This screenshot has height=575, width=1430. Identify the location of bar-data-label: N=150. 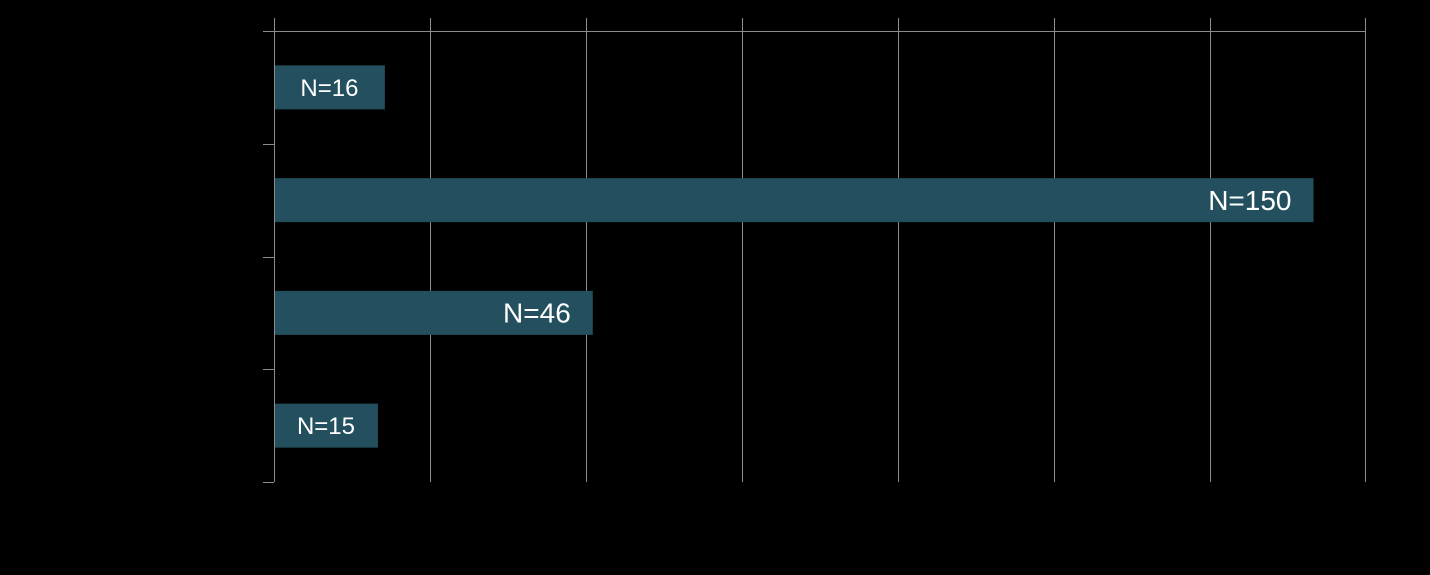
(1249, 200).